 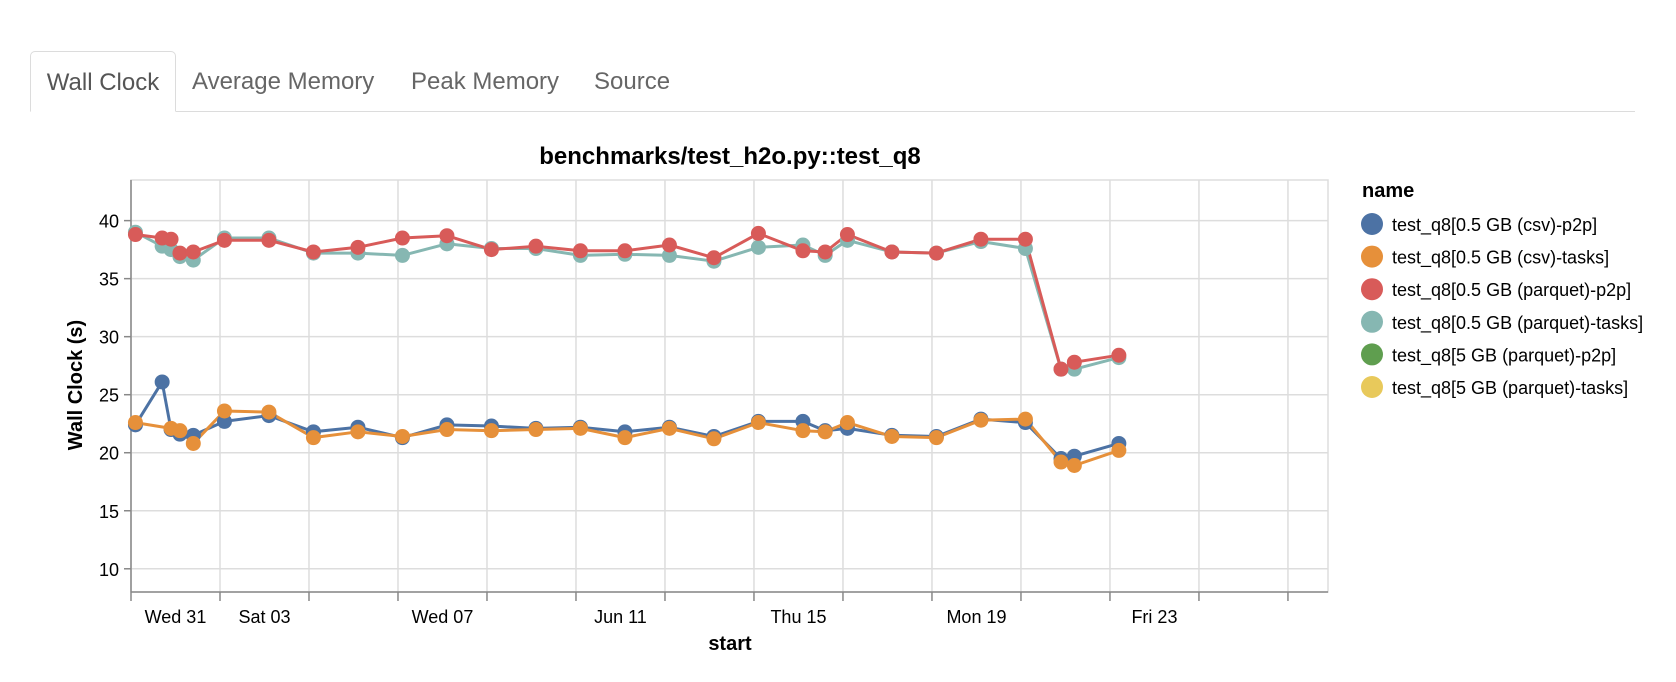 What do you see at coordinates (1511, 290) in the screenshot?
I see `legend-label: test_q8[0.5 GB (parquet)-p2p]` at bounding box center [1511, 290].